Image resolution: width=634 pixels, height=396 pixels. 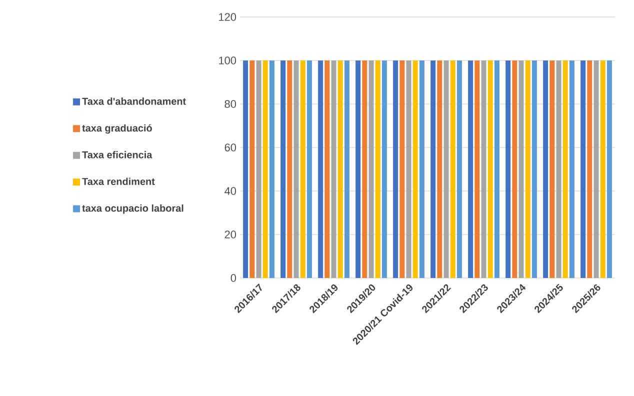 What do you see at coordinates (230, 234) in the screenshot?
I see `y-tick-label: 20` at bounding box center [230, 234].